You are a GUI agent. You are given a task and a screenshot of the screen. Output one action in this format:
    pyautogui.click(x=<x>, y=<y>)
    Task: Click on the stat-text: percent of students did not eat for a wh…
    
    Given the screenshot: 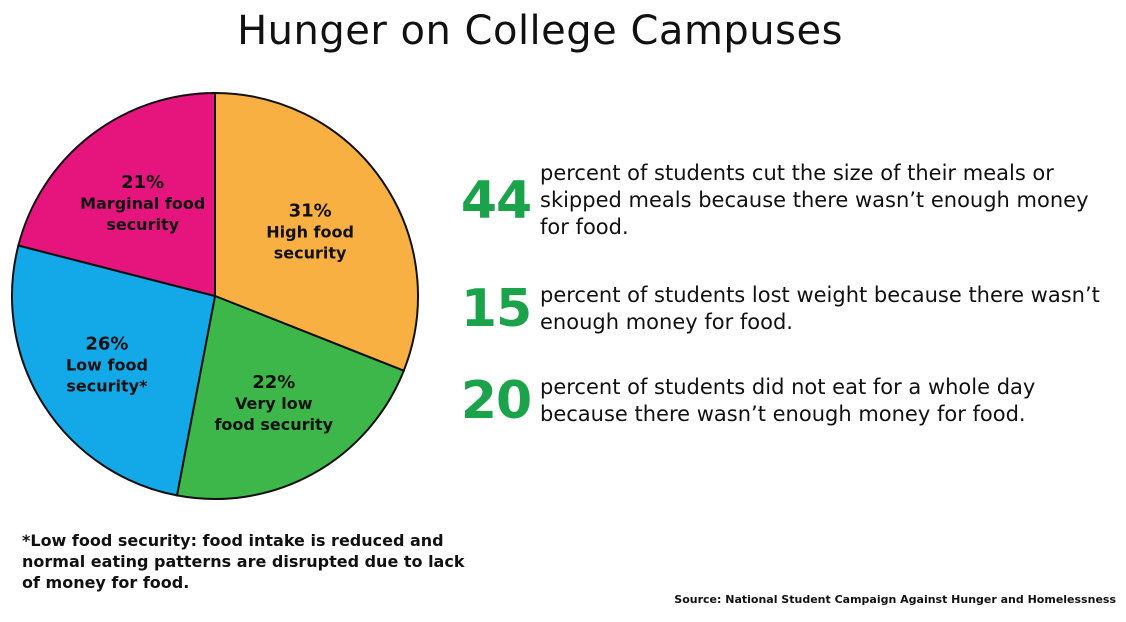 What is the action you would take?
    pyautogui.click(x=788, y=400)
    